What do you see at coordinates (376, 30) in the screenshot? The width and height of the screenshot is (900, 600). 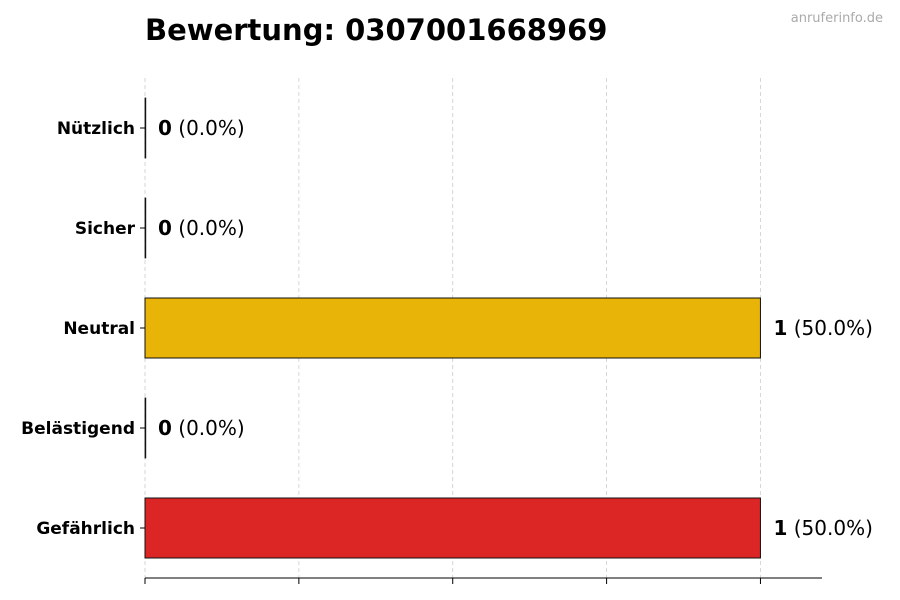 I see `chart-title: Bewertung: 0307001668969` at bounding box center [376, 30].